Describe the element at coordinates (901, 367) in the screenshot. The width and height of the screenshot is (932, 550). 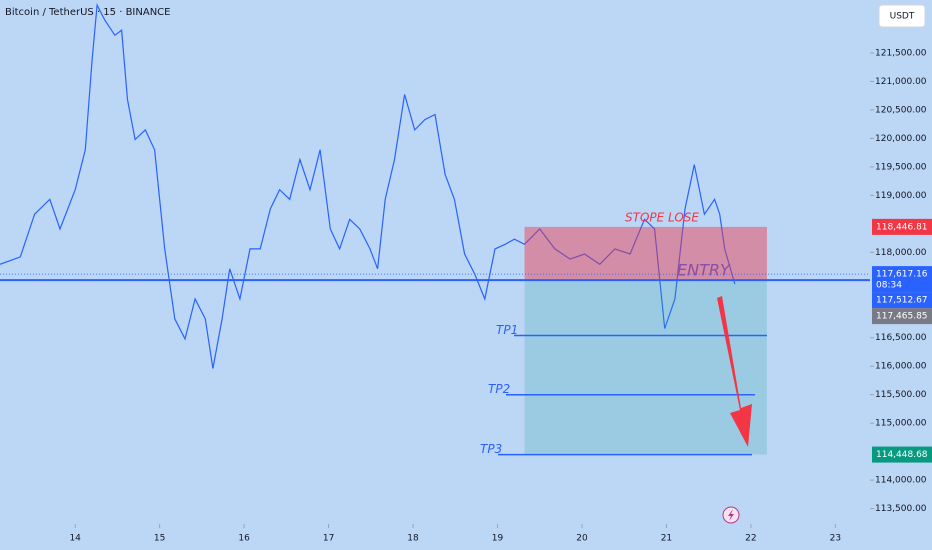
I see `y-tick-label: 116,000.00` at that location.